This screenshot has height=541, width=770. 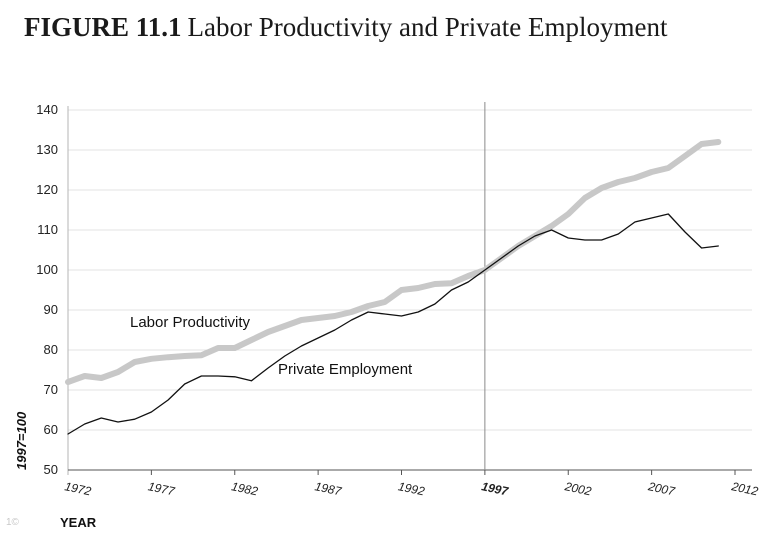 What do you see at coordinates (329, 489) in the screenshot?
I see `x-tick-label: 1987` at bounding box center [329, 489].